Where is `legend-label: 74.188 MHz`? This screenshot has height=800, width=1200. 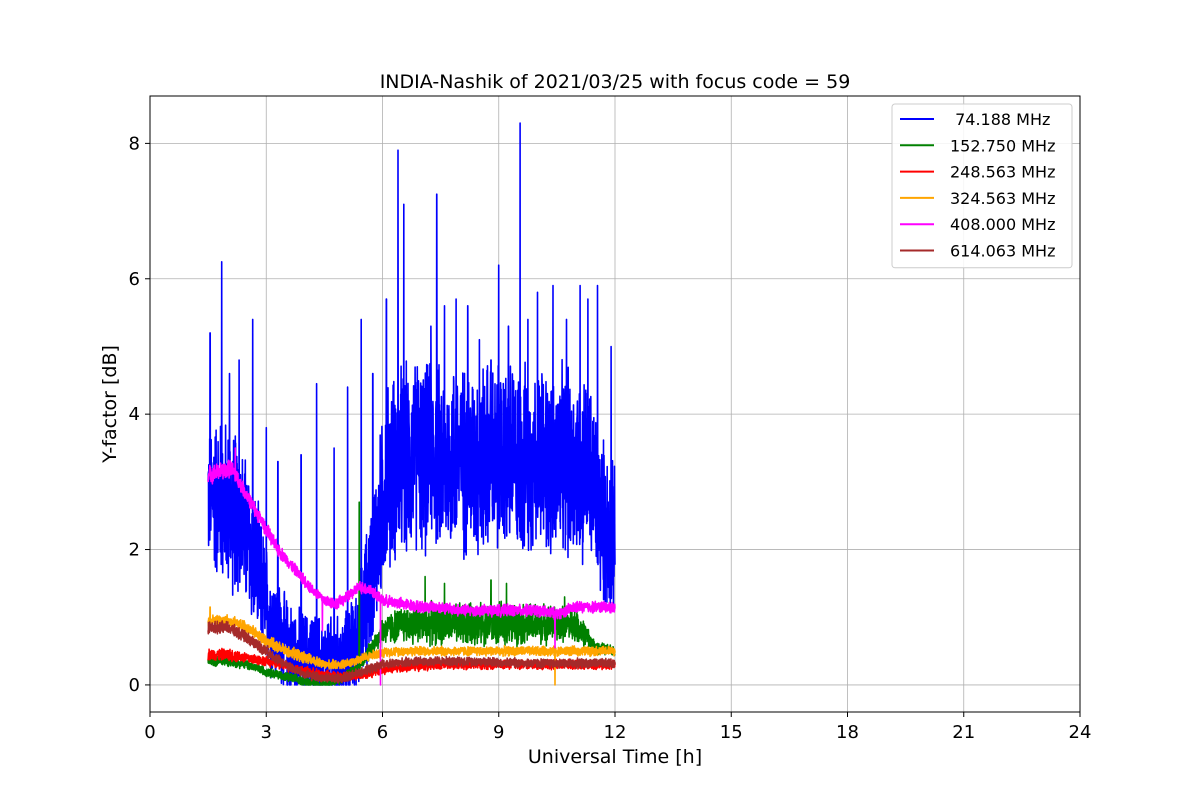 legend-label: 74.188 MHz is located at coordinates (1000, 119).